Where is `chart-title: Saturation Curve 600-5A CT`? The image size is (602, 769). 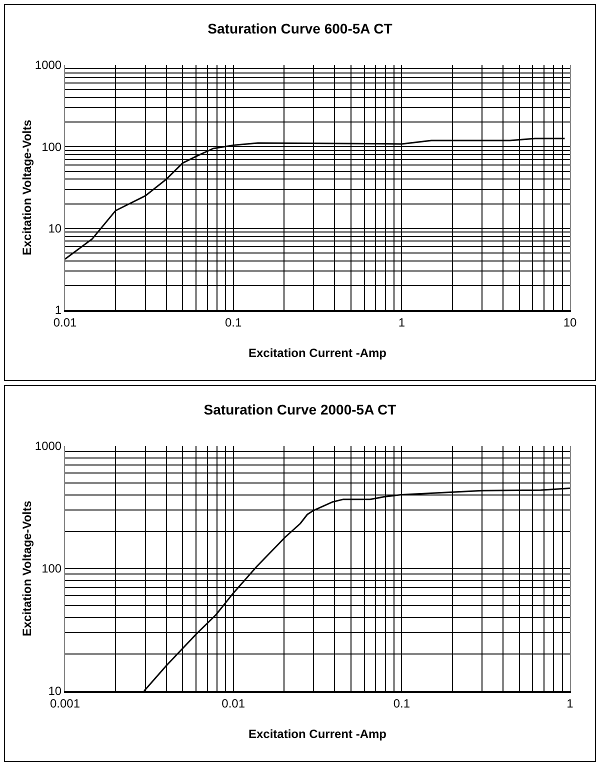
chart-title: Saturation Curve 600-5A CT is located at coordinates (300, 28).